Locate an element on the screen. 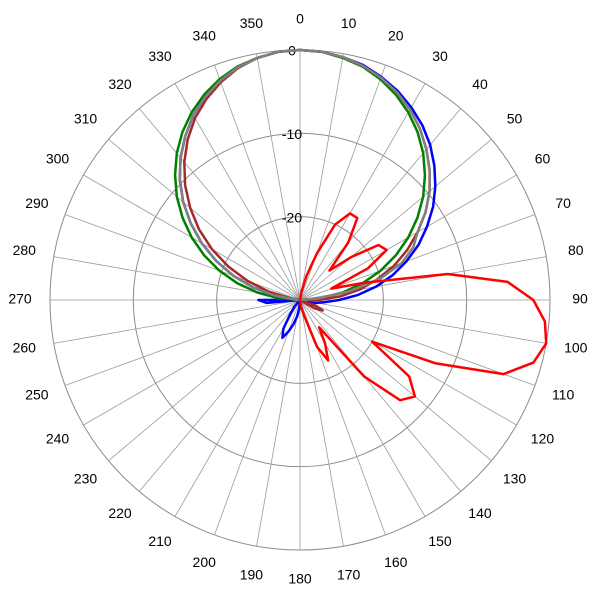 This screenshot has height=605, width=600. angle-tick-label: 170 is located at coordinates (349, 574).